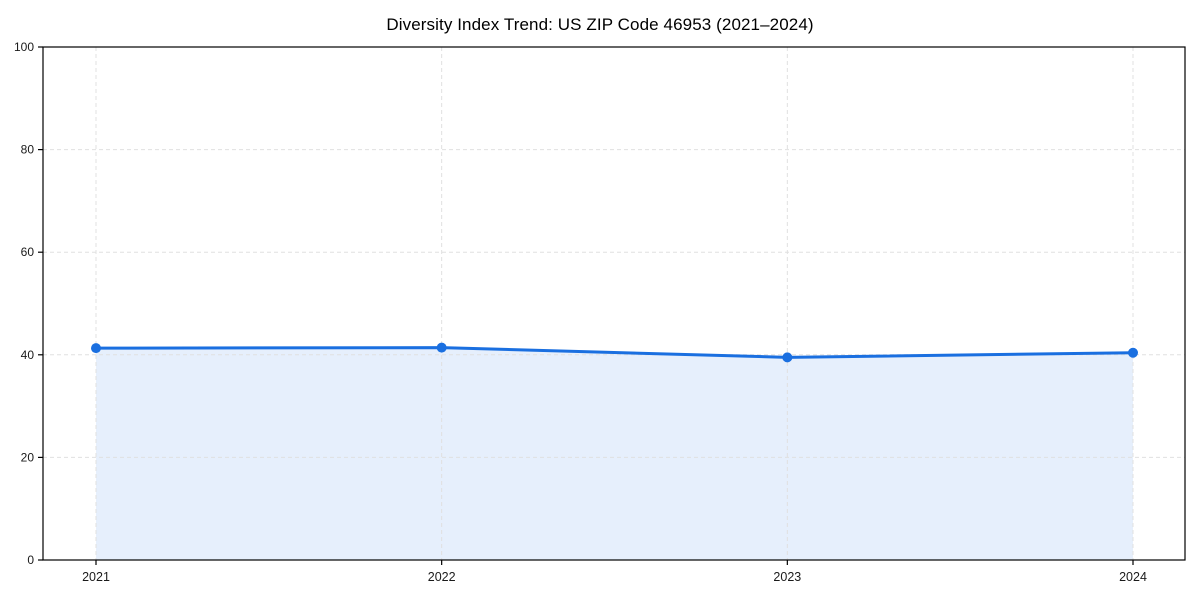 This screenshot has width=1200, height=600. Describe the element at coordinates (24, 47) in the screenshot. I see `ytick-label-100: 100` at that location.